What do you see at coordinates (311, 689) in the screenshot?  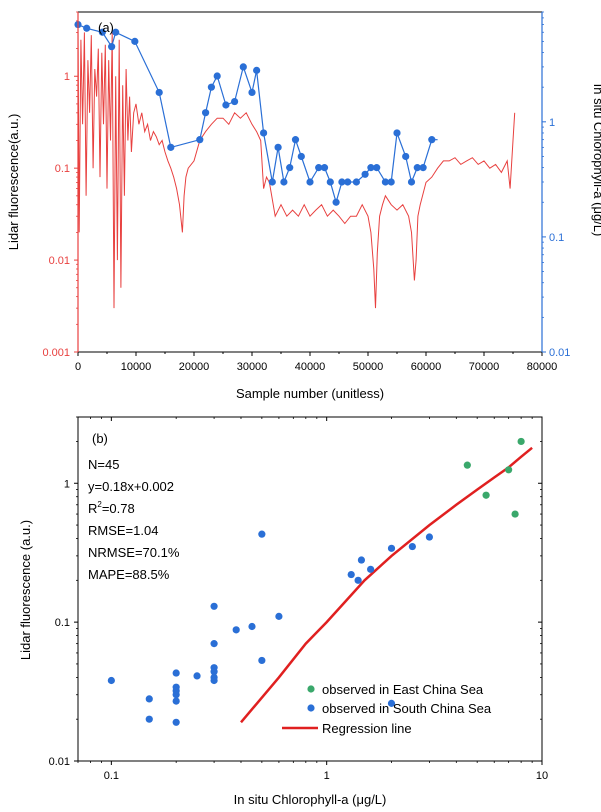 I see `legend-east-marker` at bounding box center [311, 689].